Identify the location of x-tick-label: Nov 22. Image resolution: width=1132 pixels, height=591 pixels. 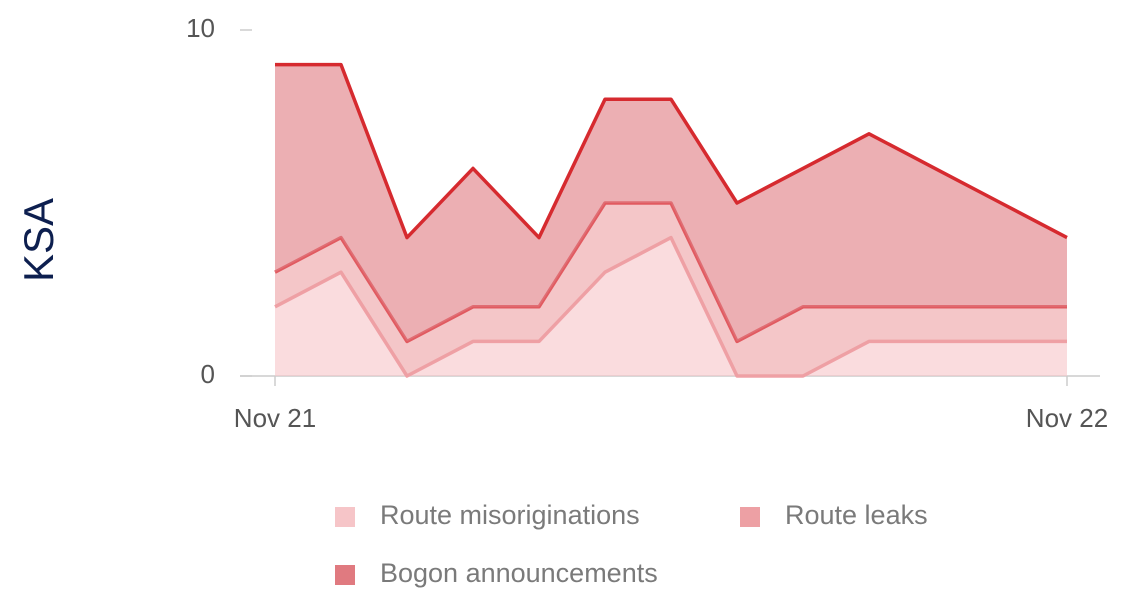
(1067, 418).